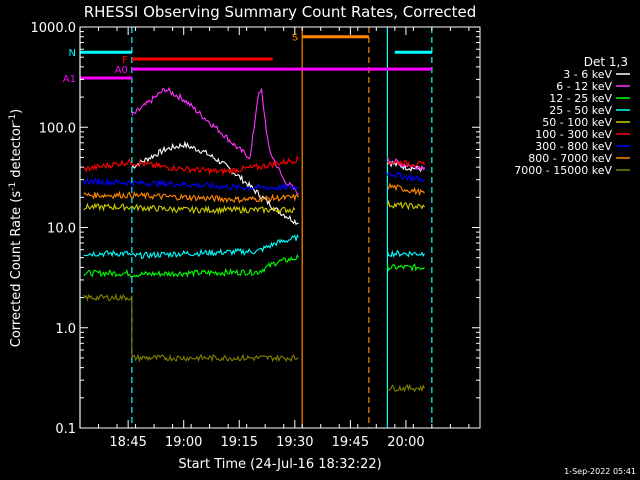 The width and height of the screenshot is (640, 480). I want to click on y-tick-label: 1.0, so click(65, 329).